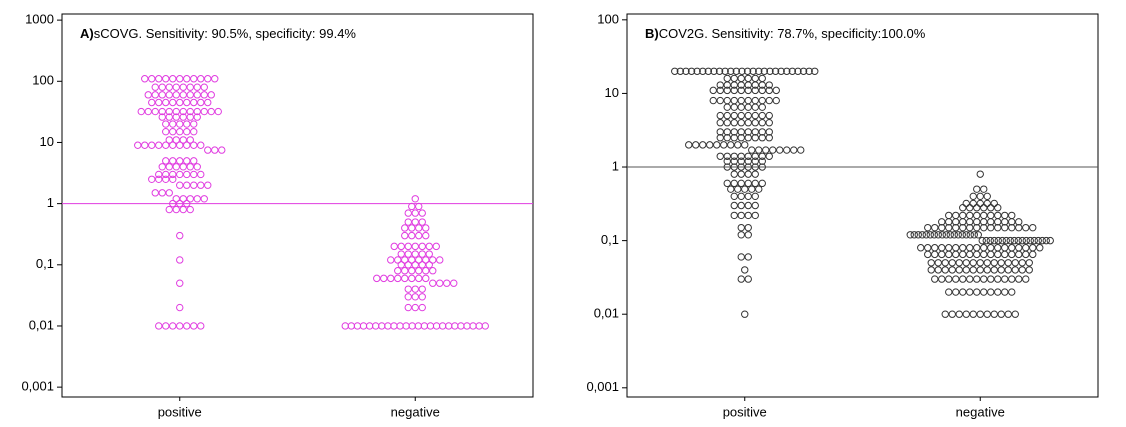 This screenshot has width=1126, height=427. Describe the element at coordinates (47, 141) in the screenshot. I see `y-tick-label: 10` at that location.